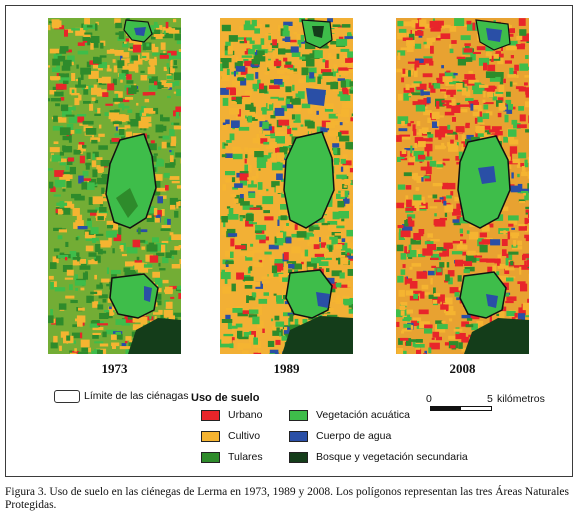 The width and height of the screenshot is (580, 515). I want to click on legend-swatch-tulares, so click(210, 457).